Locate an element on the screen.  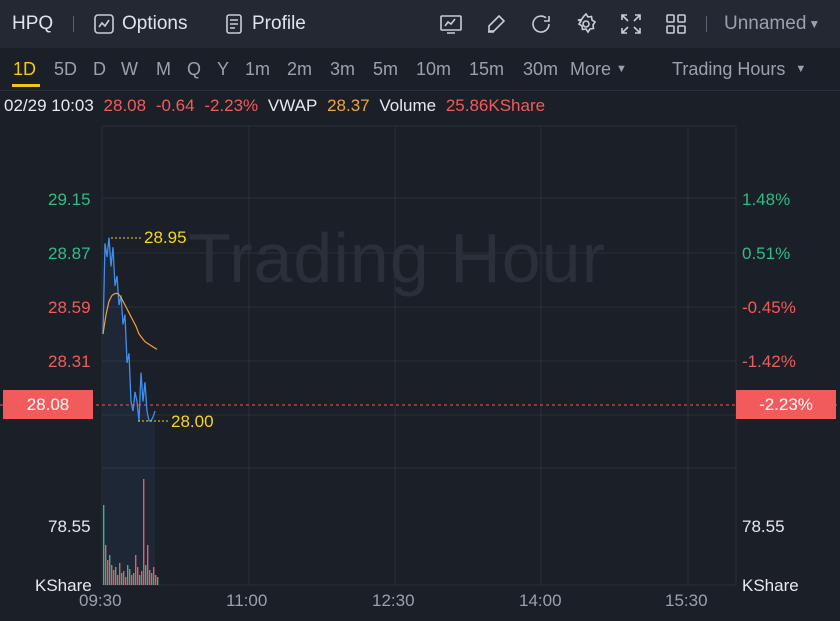
settings-icon is located at coordinates (586, 24).